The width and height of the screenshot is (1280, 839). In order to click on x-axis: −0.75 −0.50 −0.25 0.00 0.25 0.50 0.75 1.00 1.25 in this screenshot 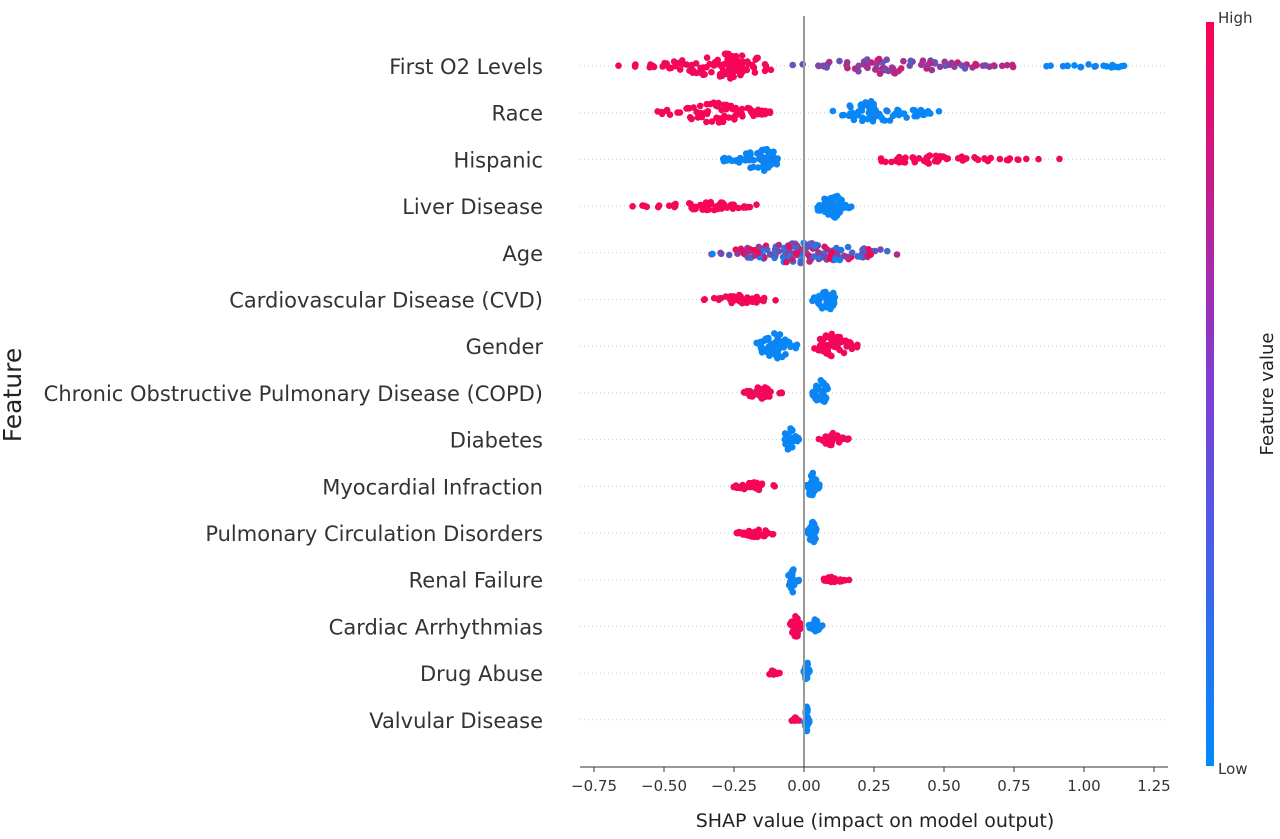, I will do `click(871, 780)`.